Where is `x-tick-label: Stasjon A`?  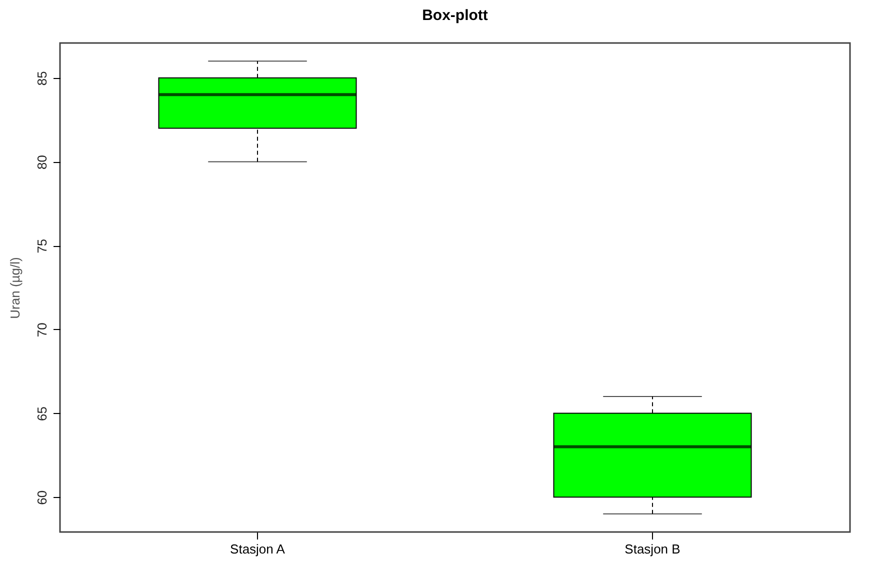
x-tick-label: Stasjon A is located at coordinates (258, 549).